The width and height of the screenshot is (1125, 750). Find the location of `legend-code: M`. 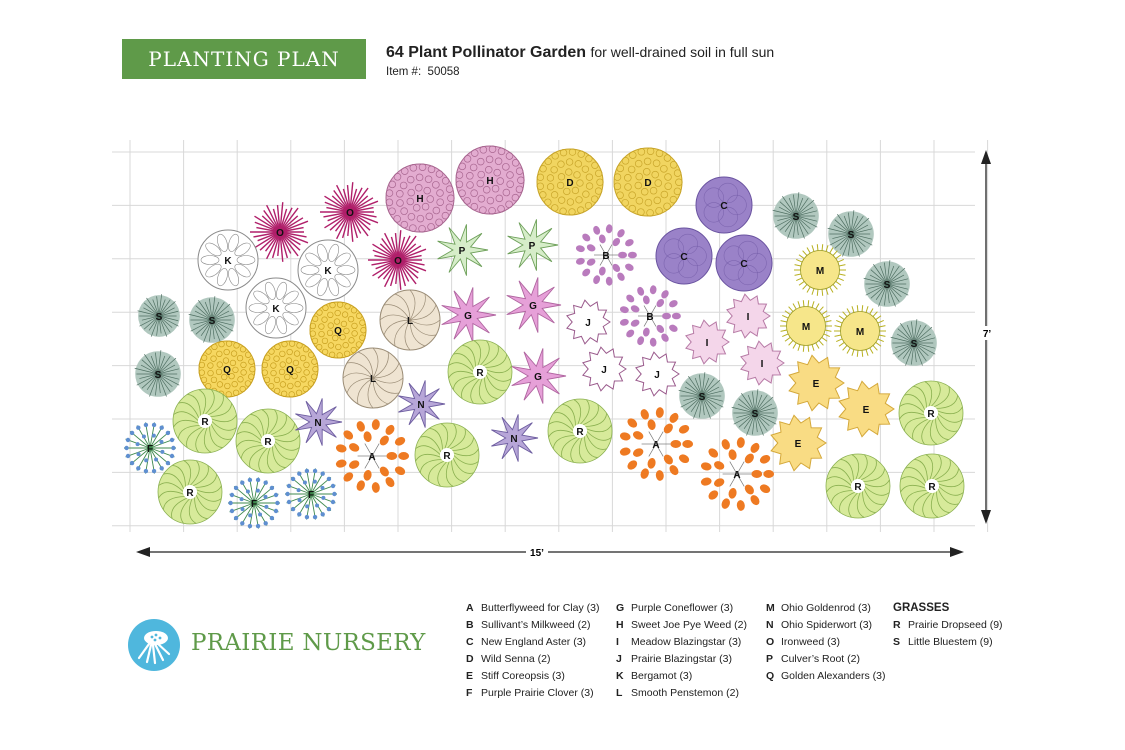

legend-code: M is located at coordinates (770, 608).